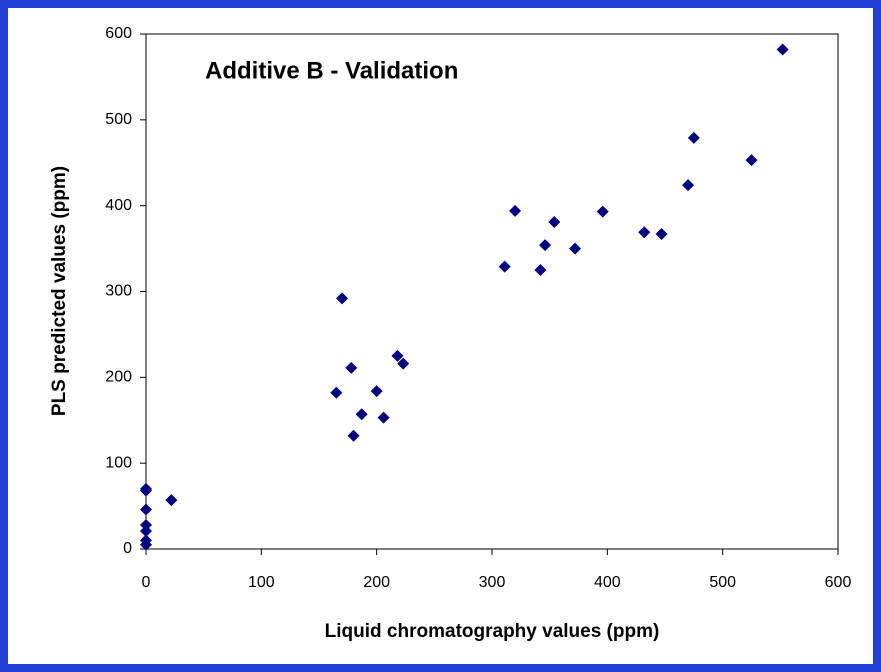 This screenshot has height=672, width=881. Describe the element at coordinates (838, 582) in the screenshot. I see `x-tick-label: 600` at that location.